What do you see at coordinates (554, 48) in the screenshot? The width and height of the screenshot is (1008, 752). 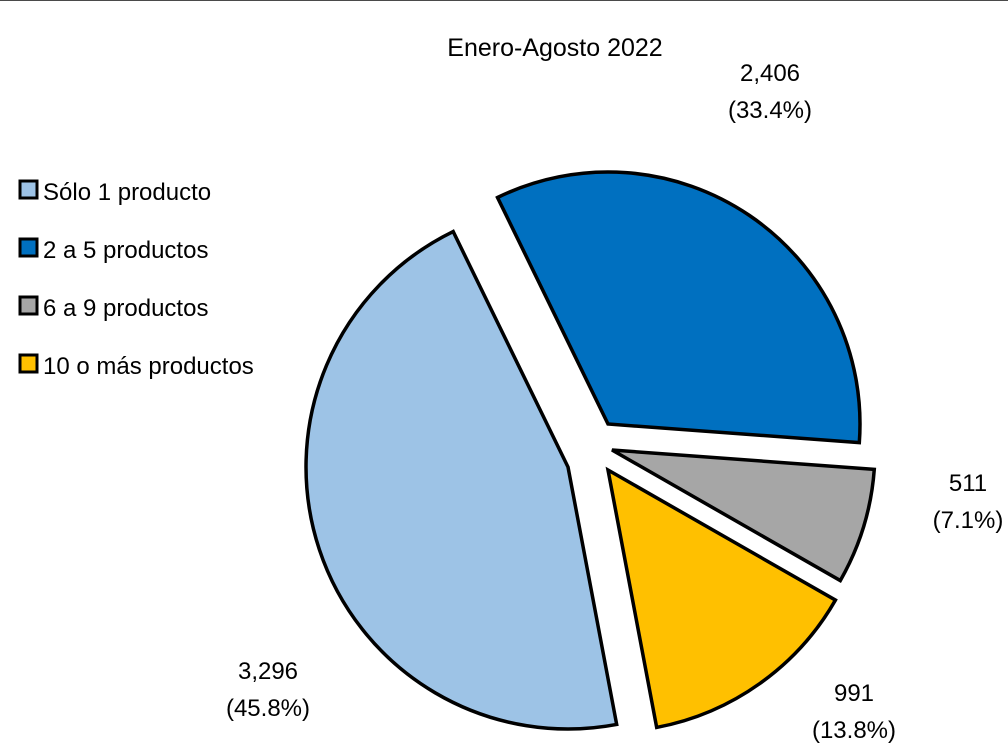 I see `chart-title: Enero-Agosto 2022` at bounding box center [554, 48].